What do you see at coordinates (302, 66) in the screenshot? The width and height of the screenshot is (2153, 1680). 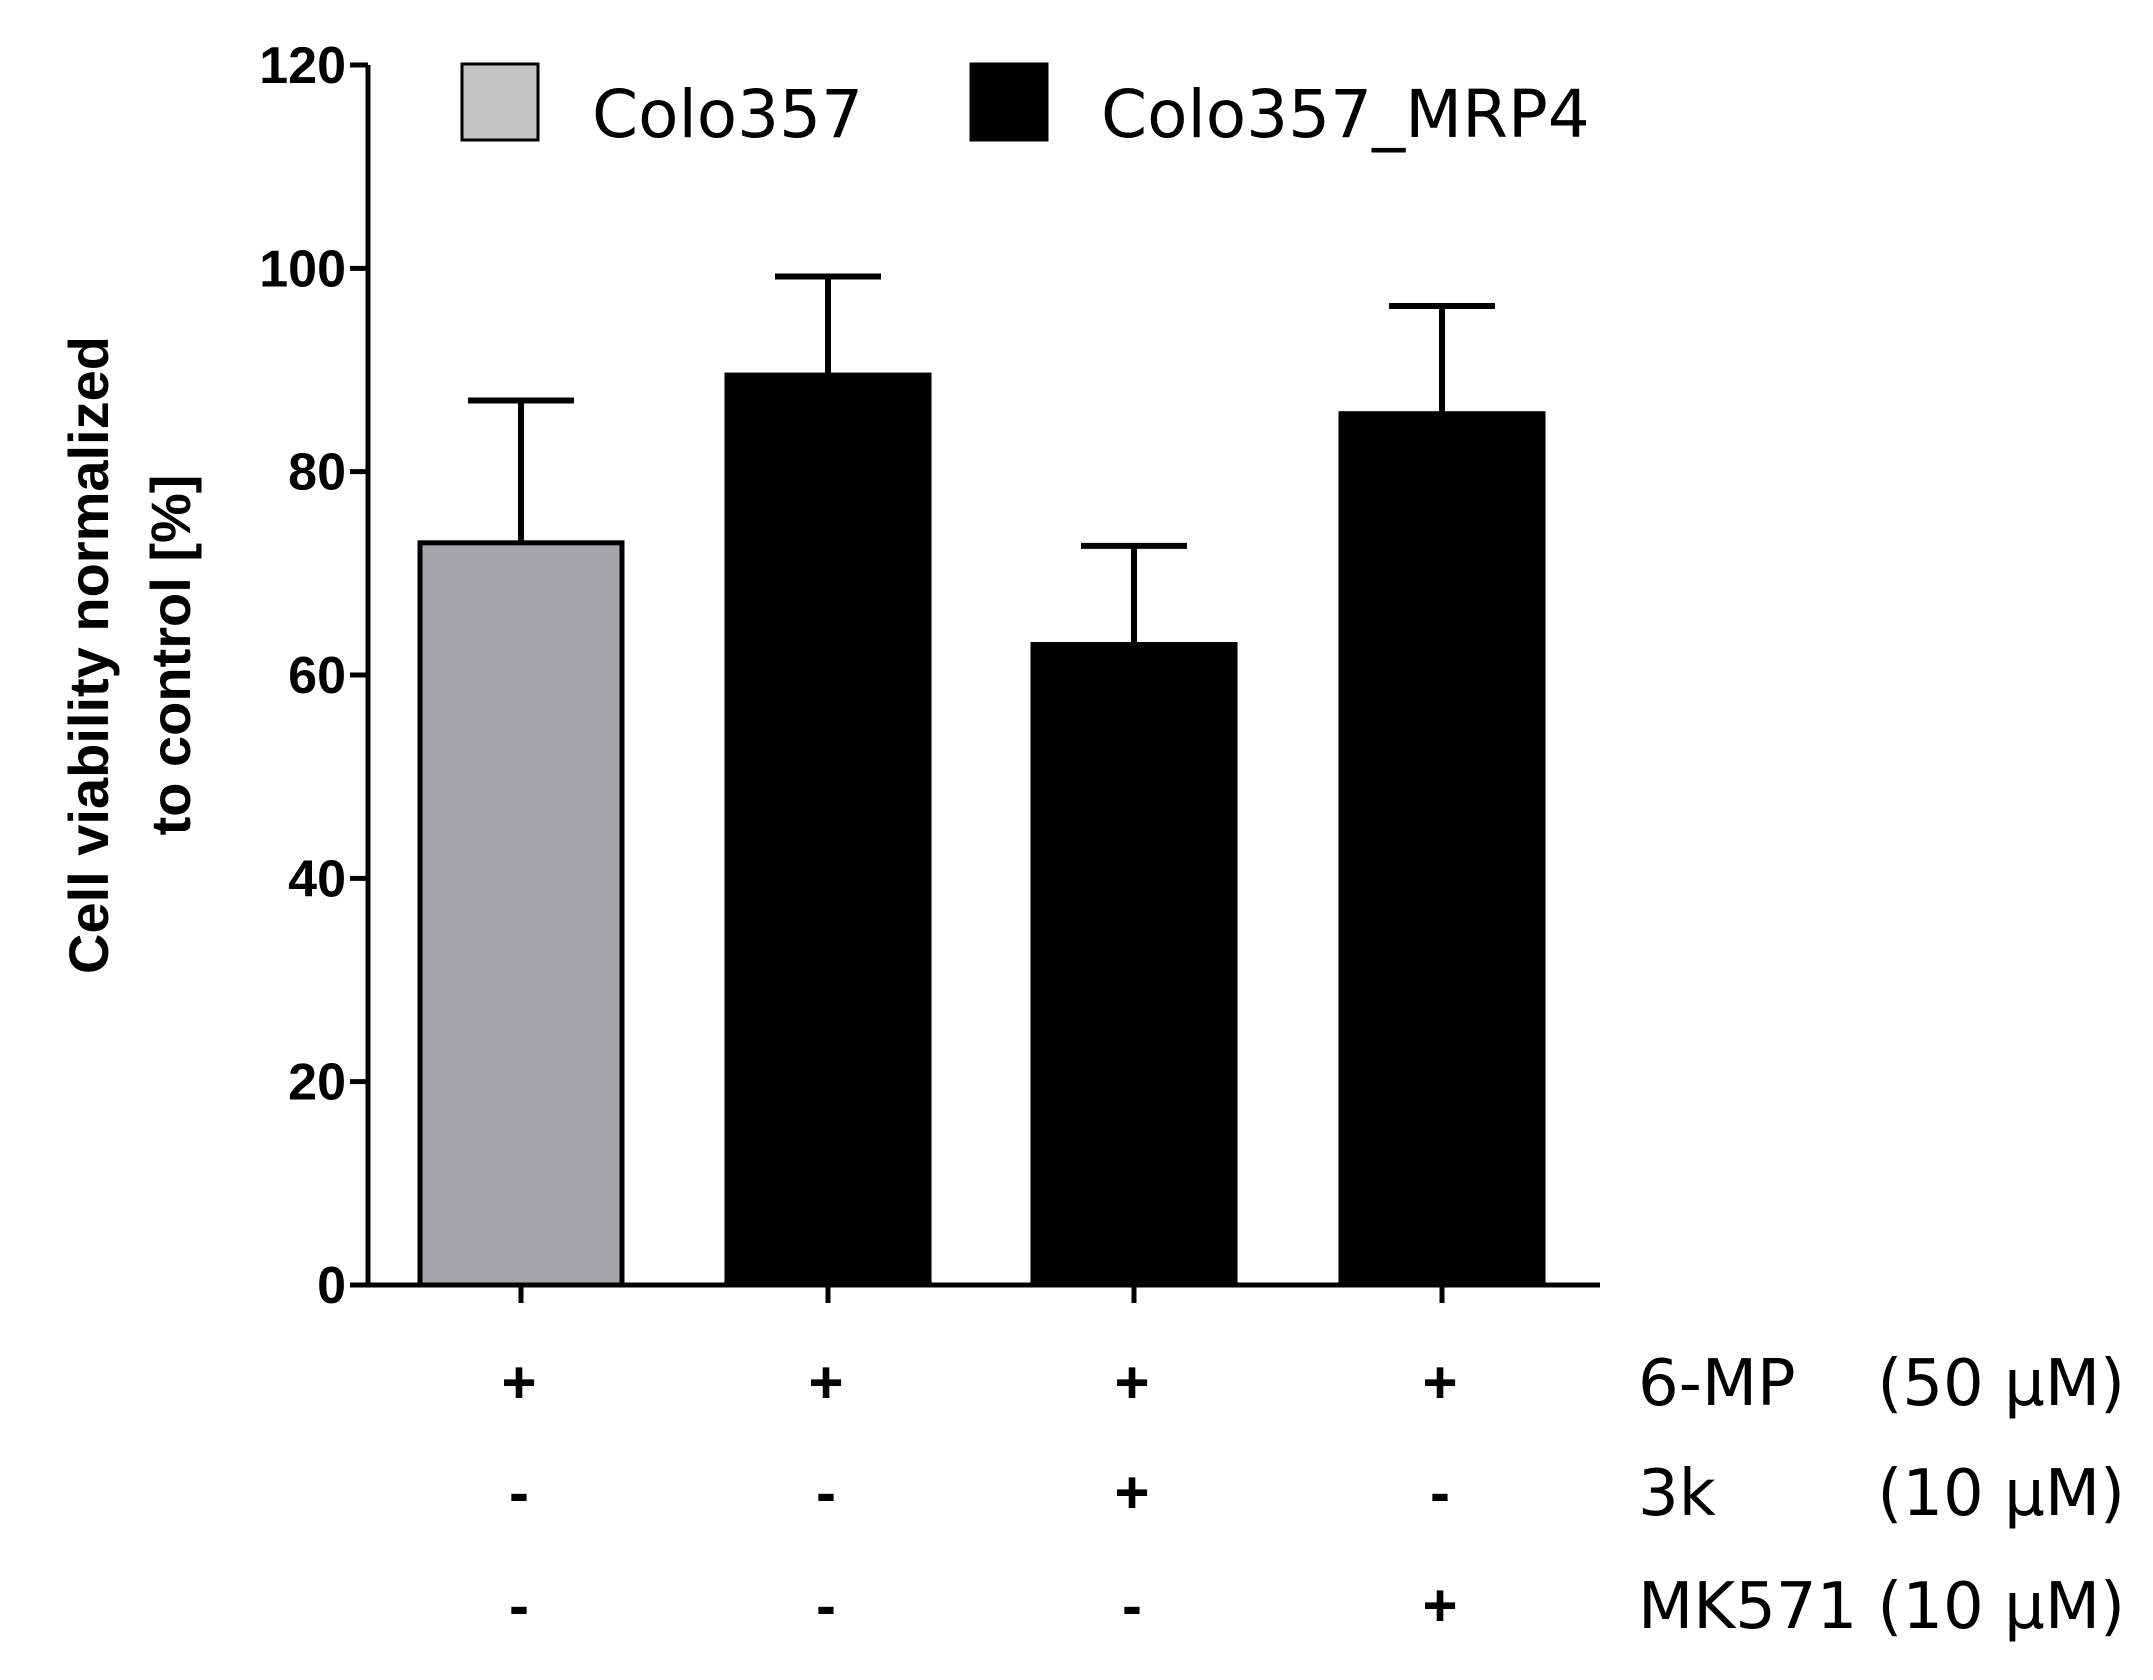 I see `y-tick-label: 120` at bounding box center [302, 66].